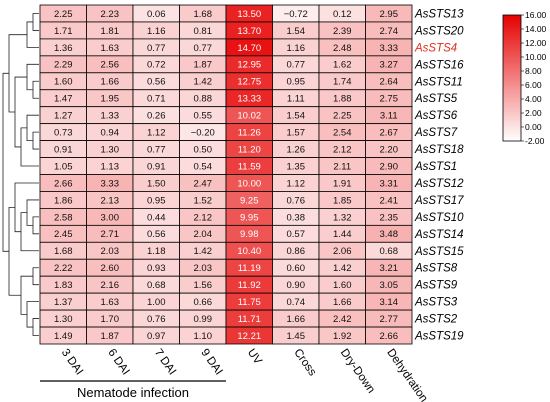 This screenshot has width=550, height=402. Describe the element at coordinates (296, 251) in the screenshot. I see `cell-value: 0.86` at that location.